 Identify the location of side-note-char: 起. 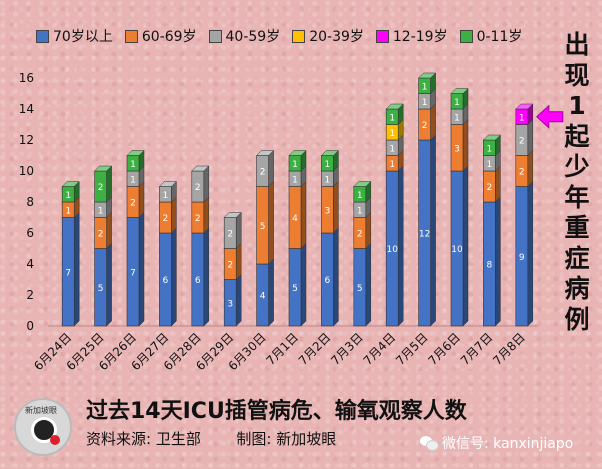
(577, 136).